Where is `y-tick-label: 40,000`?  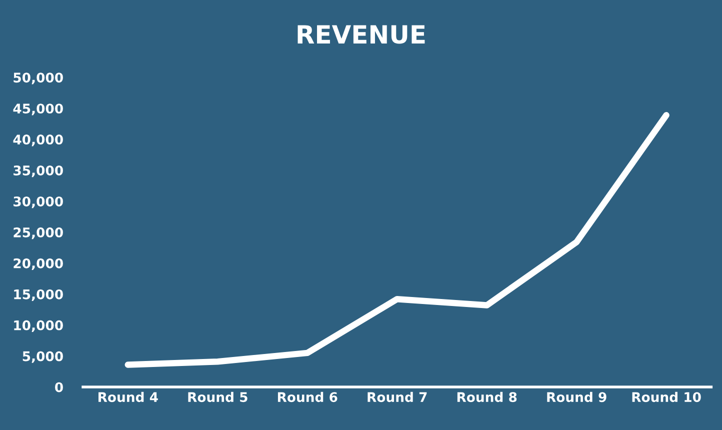
y-tick-label: 40,000 is located at coordinates (38, 140).